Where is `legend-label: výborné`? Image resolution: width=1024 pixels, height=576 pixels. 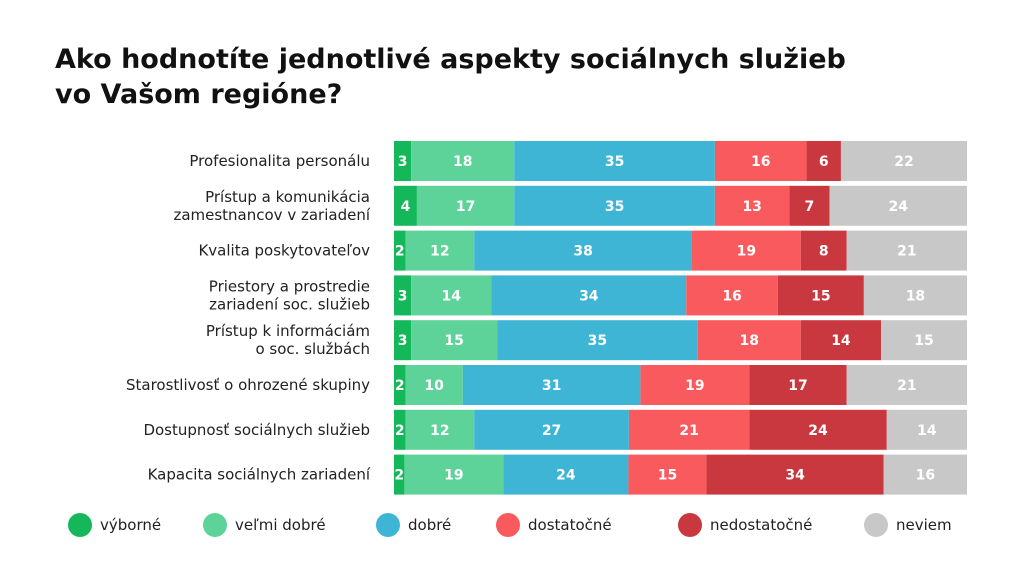 legend-label: výborné is located at coordinates (130, 525).